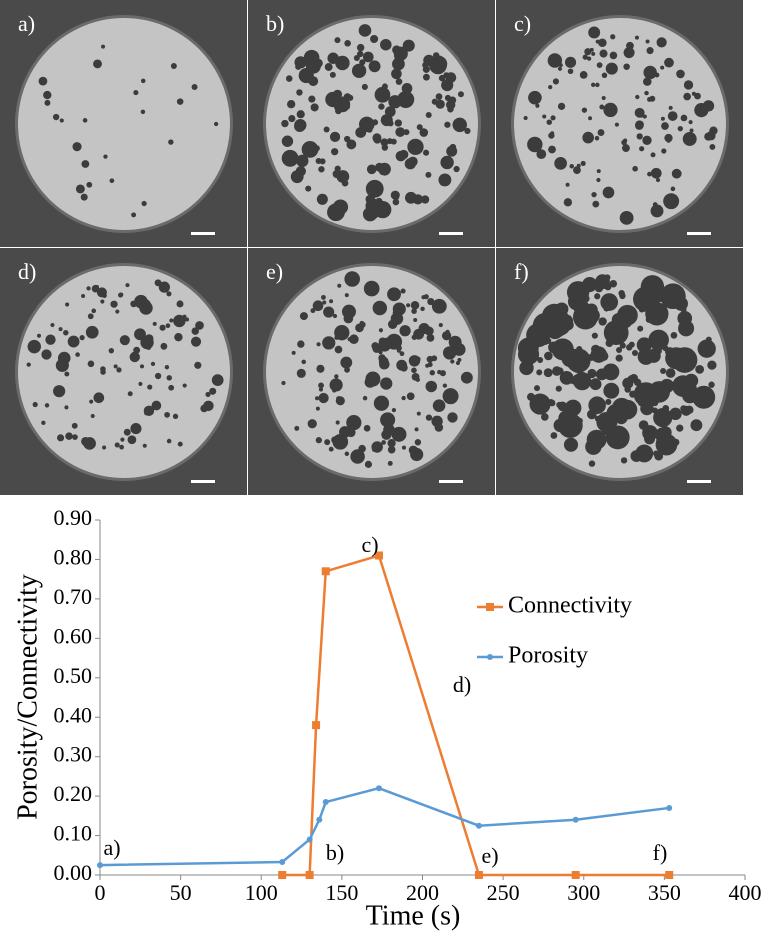  Describe the element at coordinates (73, 872) in the screenshot. I see `y-tick-label: 0.00` at that location.